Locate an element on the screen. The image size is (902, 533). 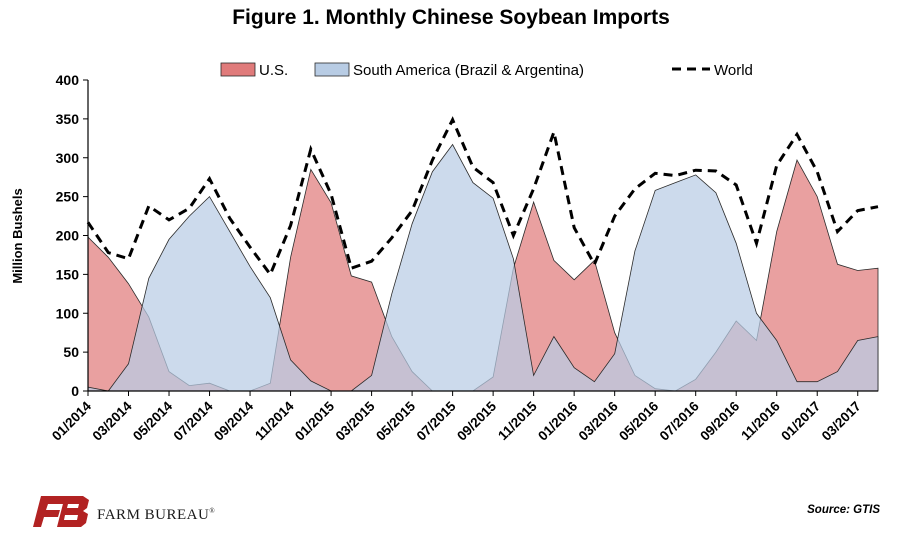
y-tick-label: 100 is located at coordinates (68, 313).